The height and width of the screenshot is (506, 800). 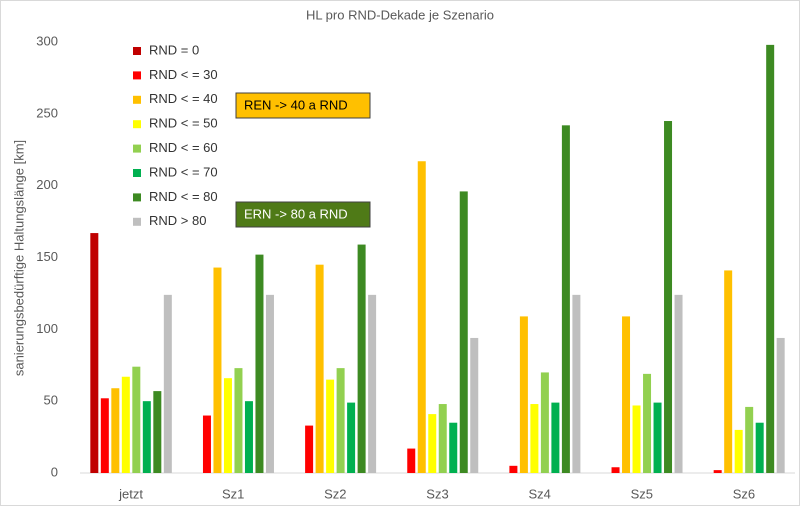 I want to click on legend-label: RND > 80, so click(x=177, y=220).